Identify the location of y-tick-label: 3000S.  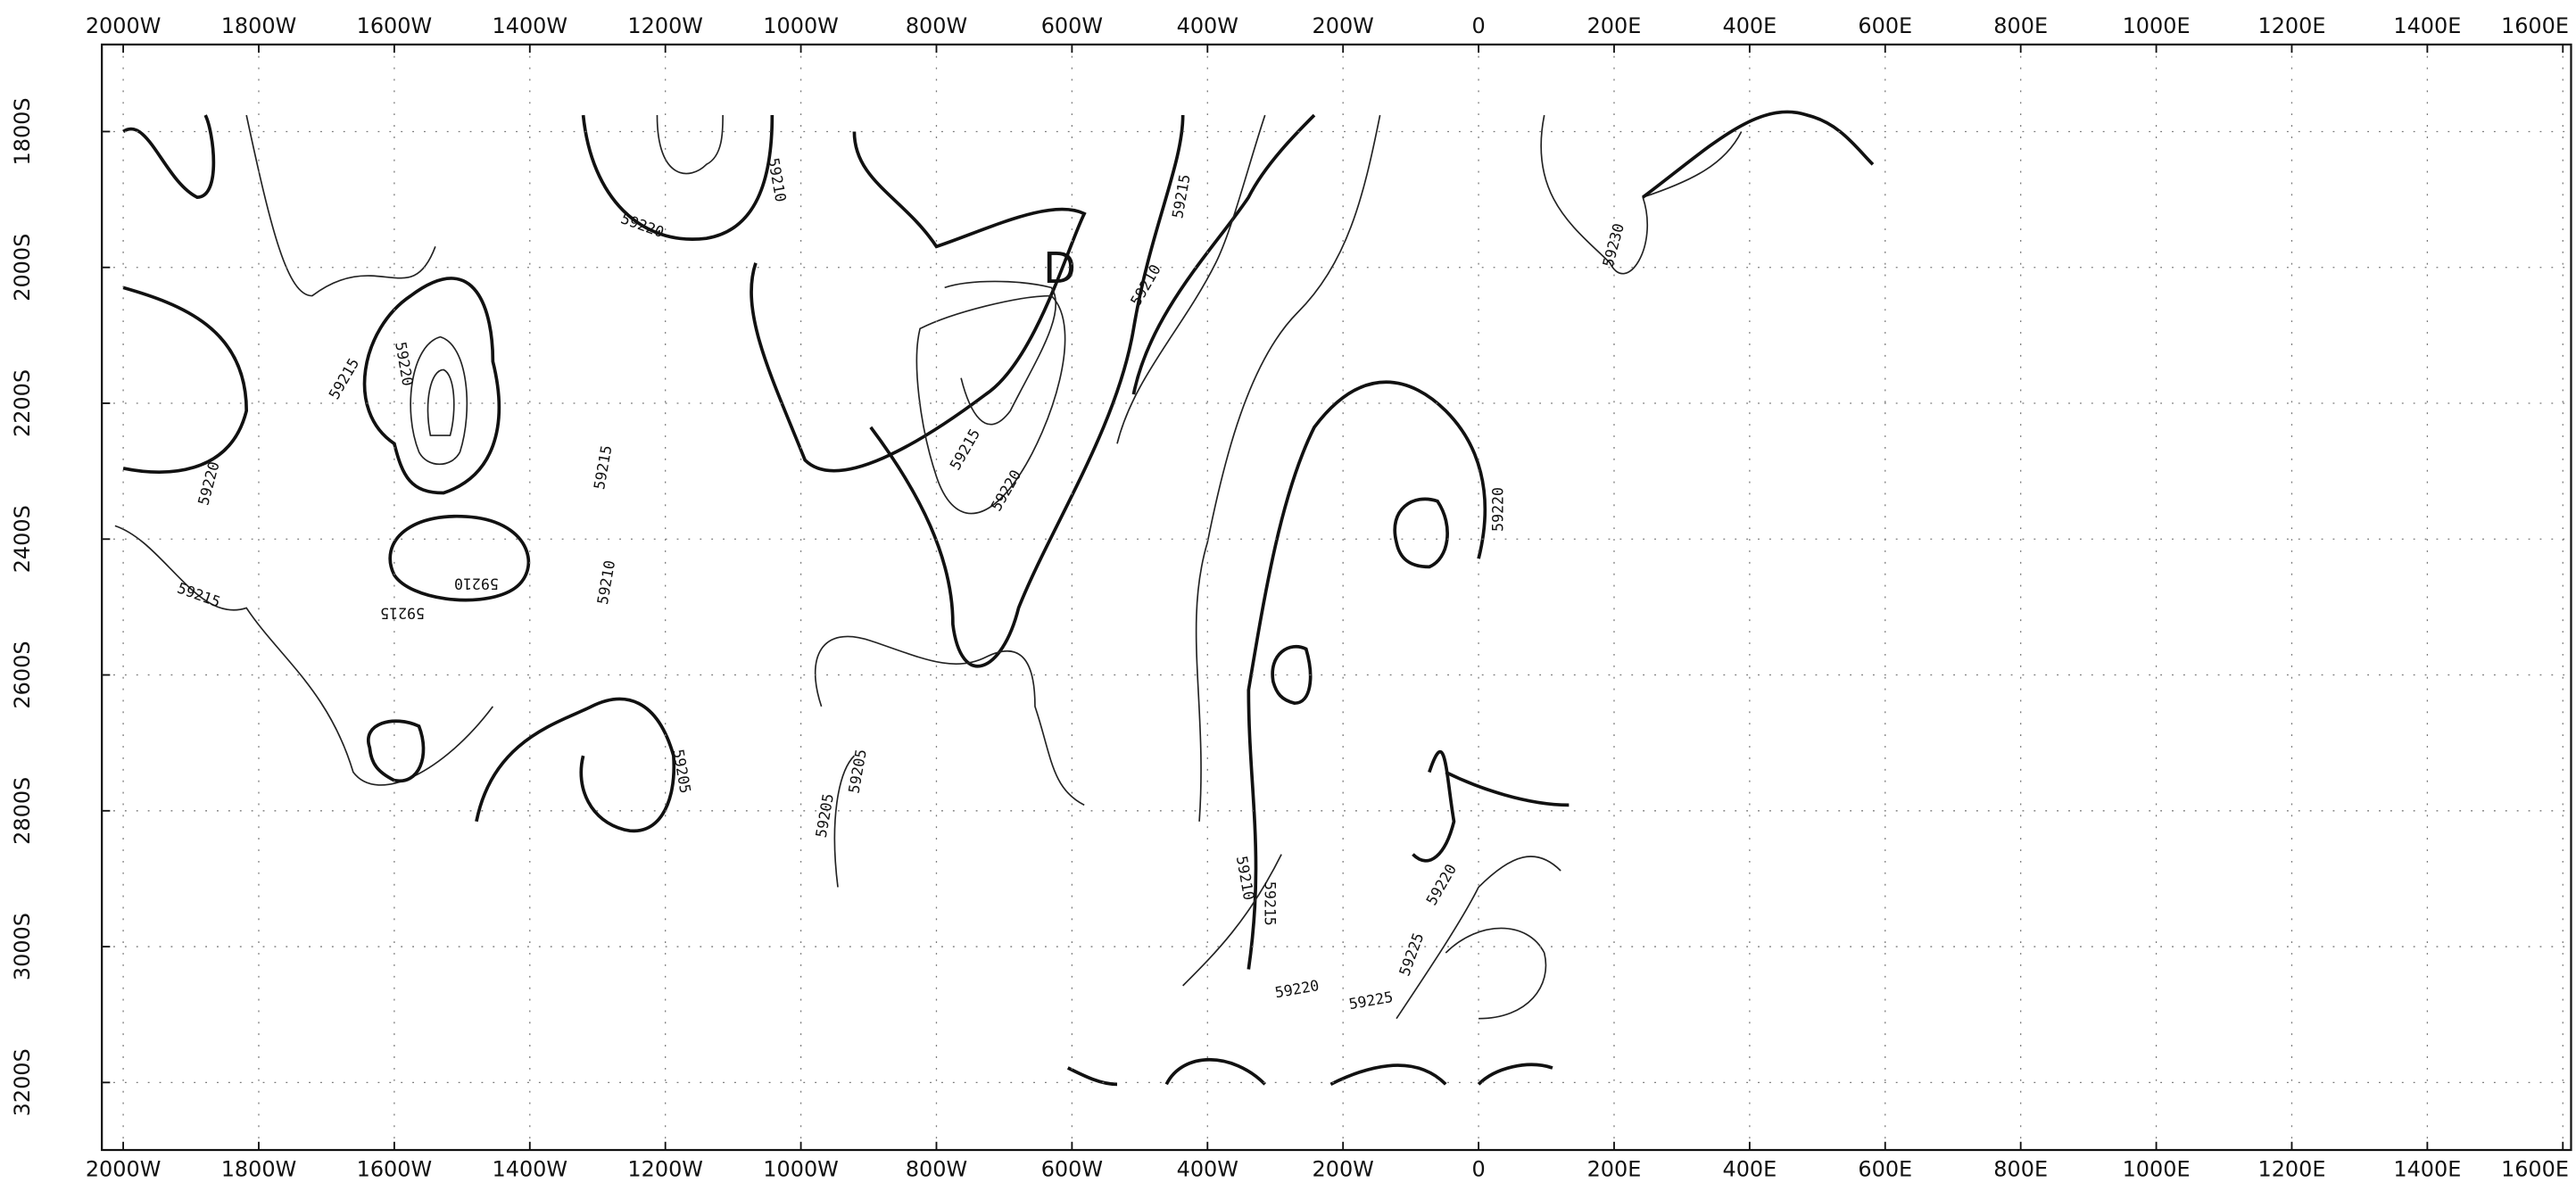
(22, 946).